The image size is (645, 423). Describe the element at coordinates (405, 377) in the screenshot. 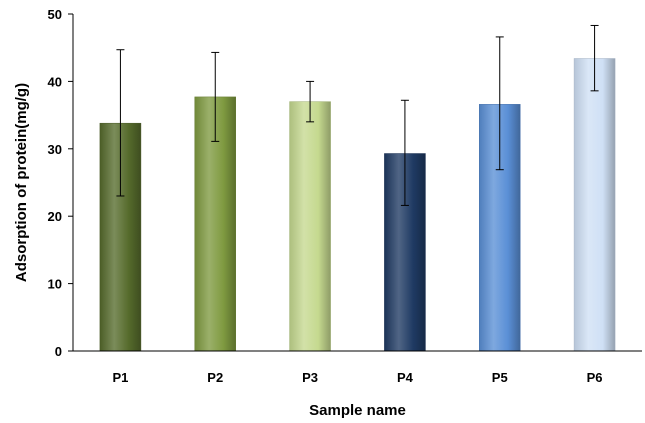

I see `x-tick-label: P4` at that location.